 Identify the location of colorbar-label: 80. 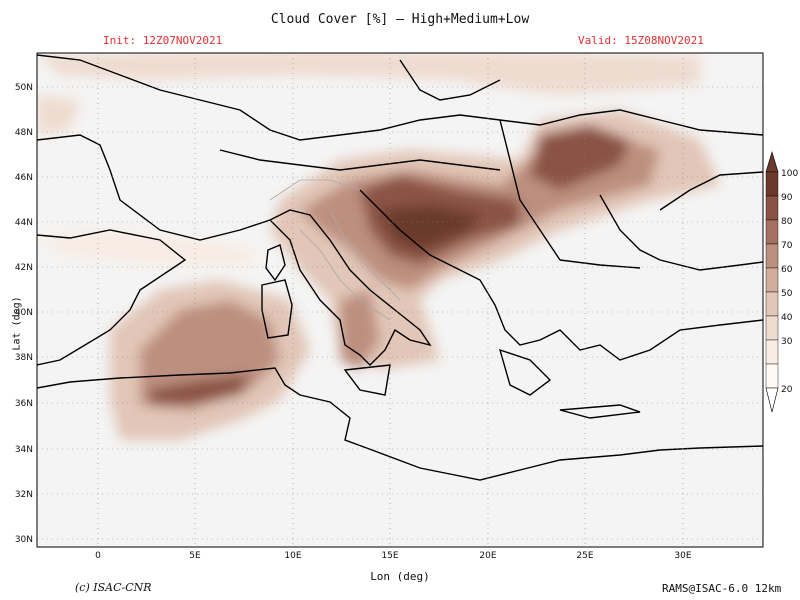
(787, 222).